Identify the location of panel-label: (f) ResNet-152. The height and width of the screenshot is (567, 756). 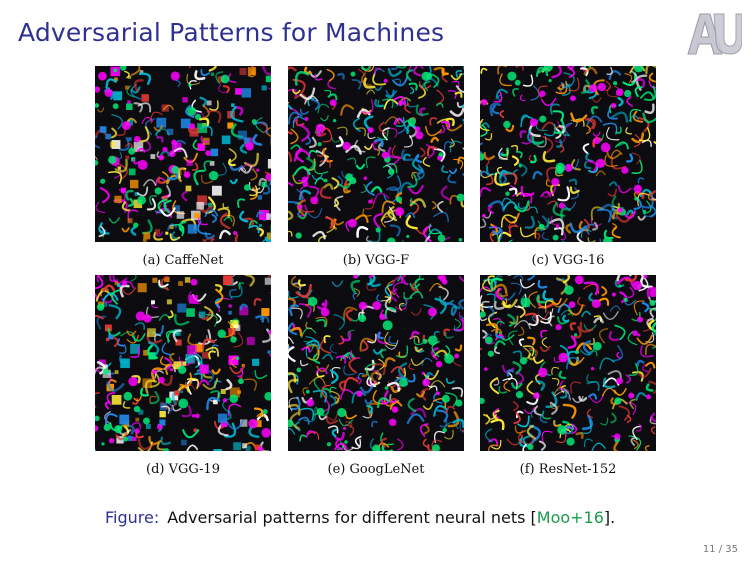
(568, 469).